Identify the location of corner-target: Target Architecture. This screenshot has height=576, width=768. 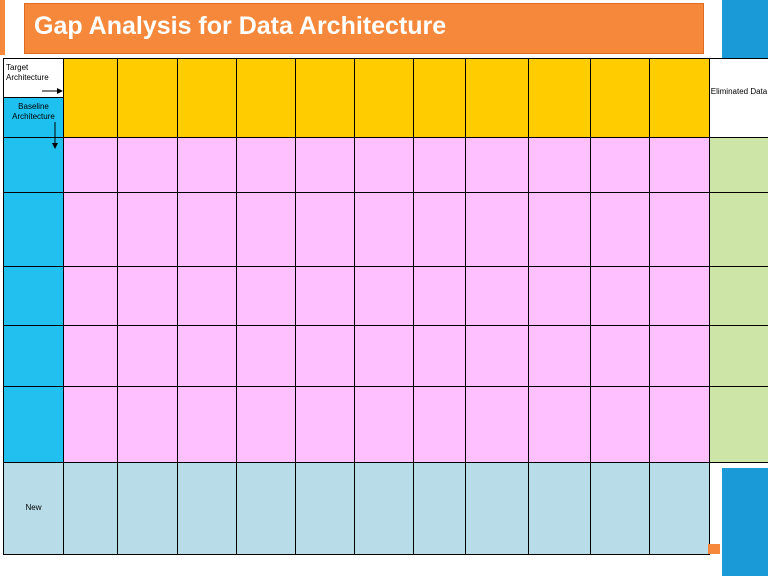
(33, 78).